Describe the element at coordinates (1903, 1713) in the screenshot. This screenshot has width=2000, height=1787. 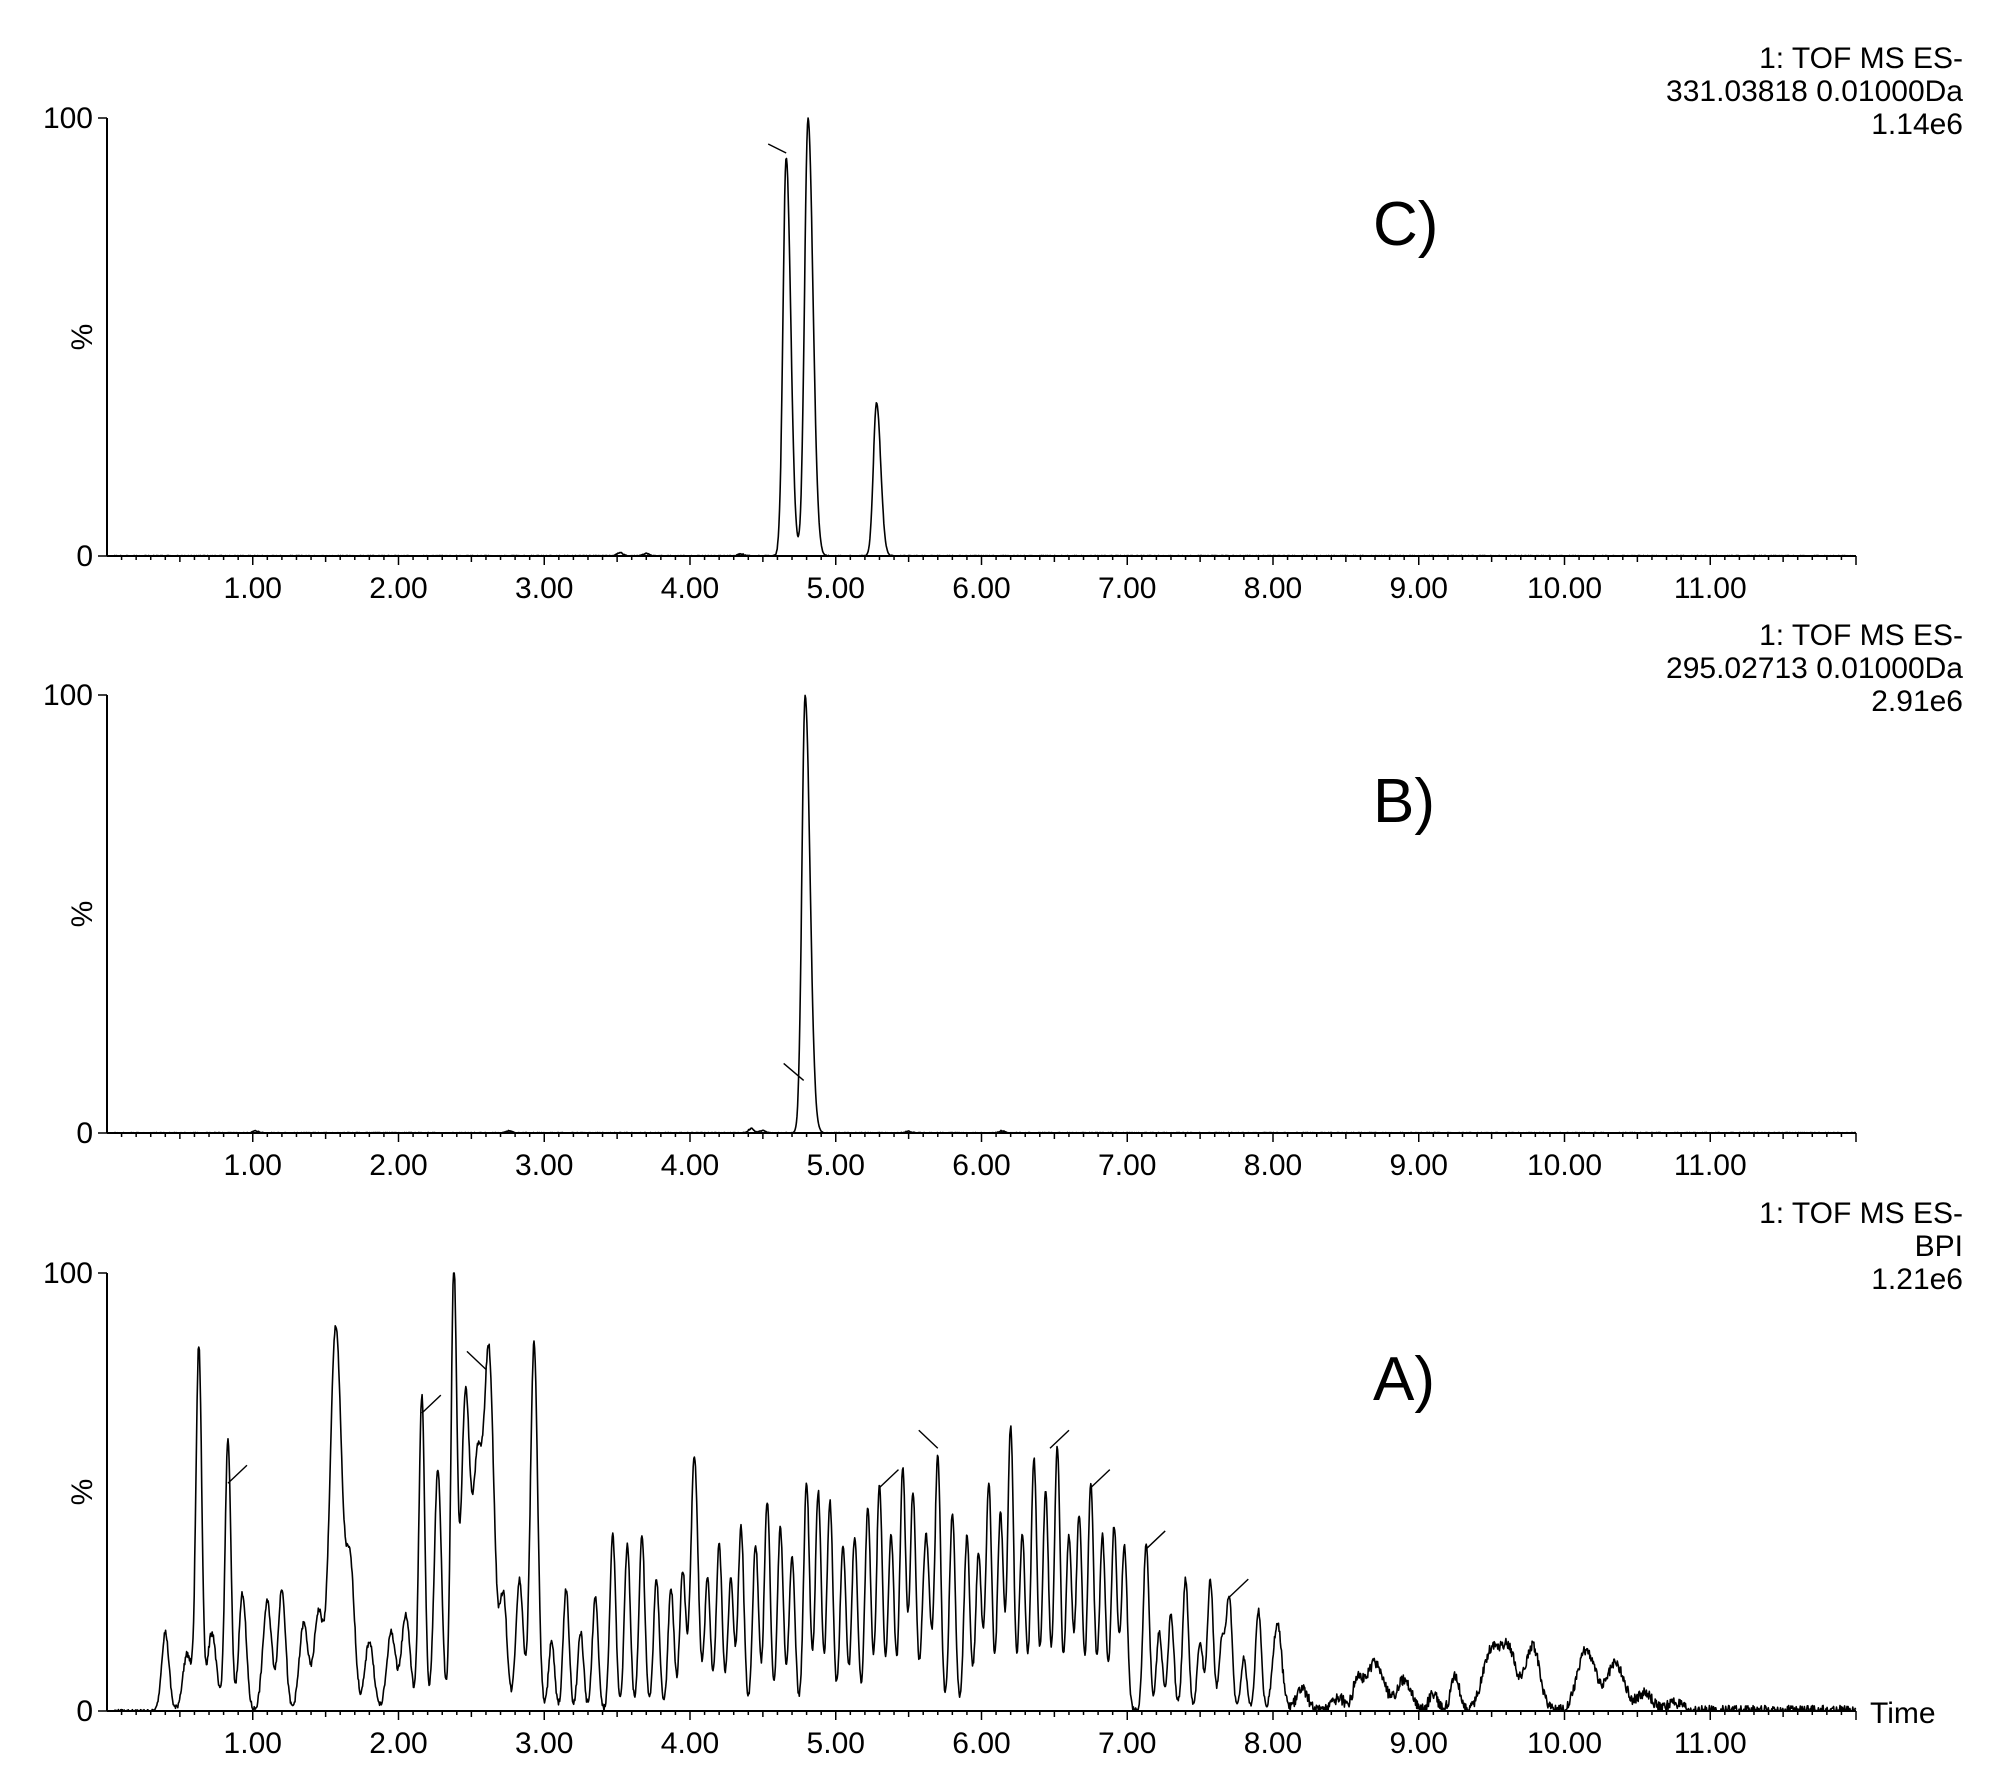
I see `x-axis-time-label: Time` at that location.